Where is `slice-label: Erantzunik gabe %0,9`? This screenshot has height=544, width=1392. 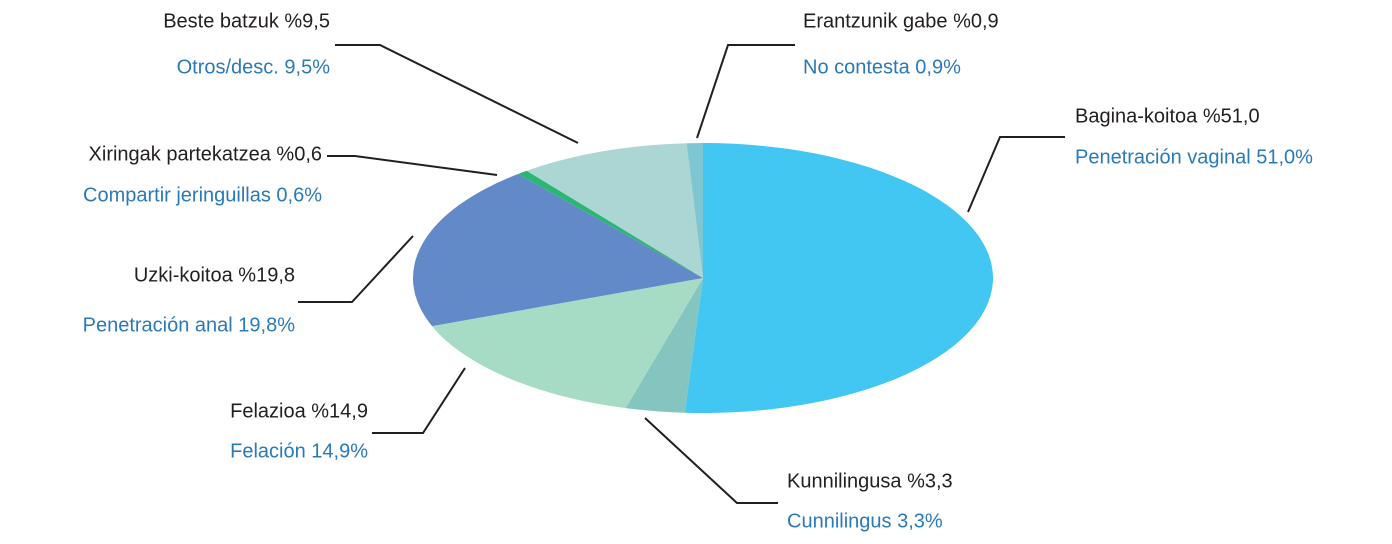 slice-label: Erantzunik gabe %0,9 is located at coordinates (901, 21).